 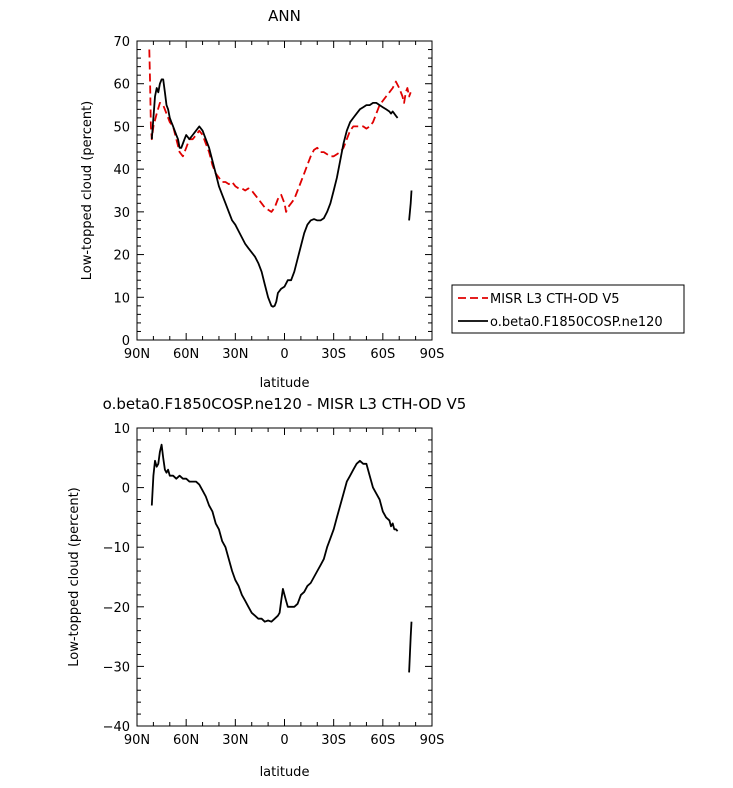 I want to click on chart-2-xtick-label: 90S, so click(x=432, y=740).